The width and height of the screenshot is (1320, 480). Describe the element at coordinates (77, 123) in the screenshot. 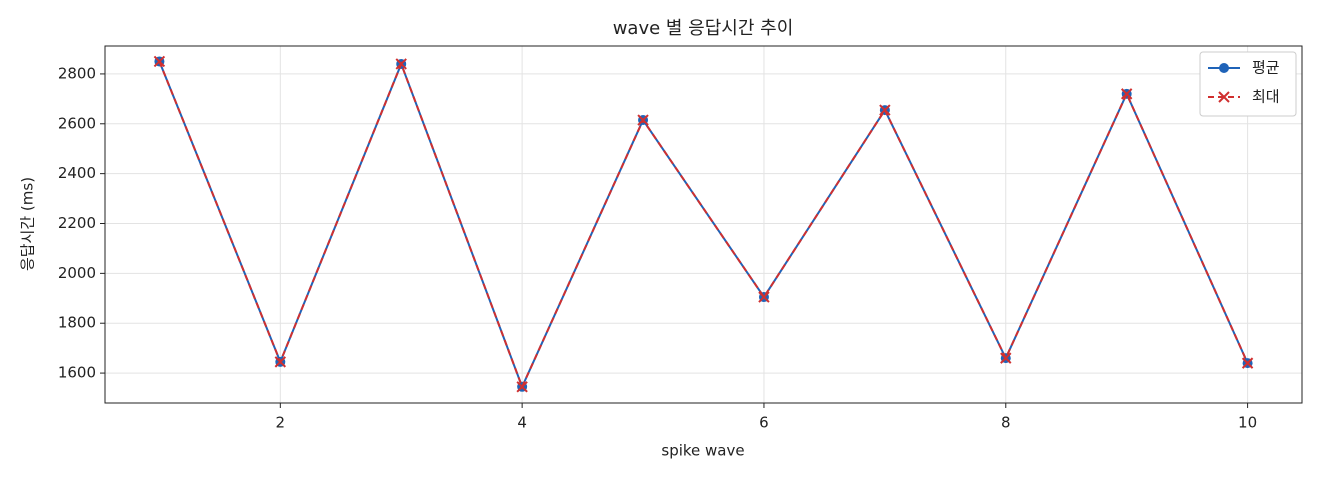

I see `y-tick-label: 2600` at that location.